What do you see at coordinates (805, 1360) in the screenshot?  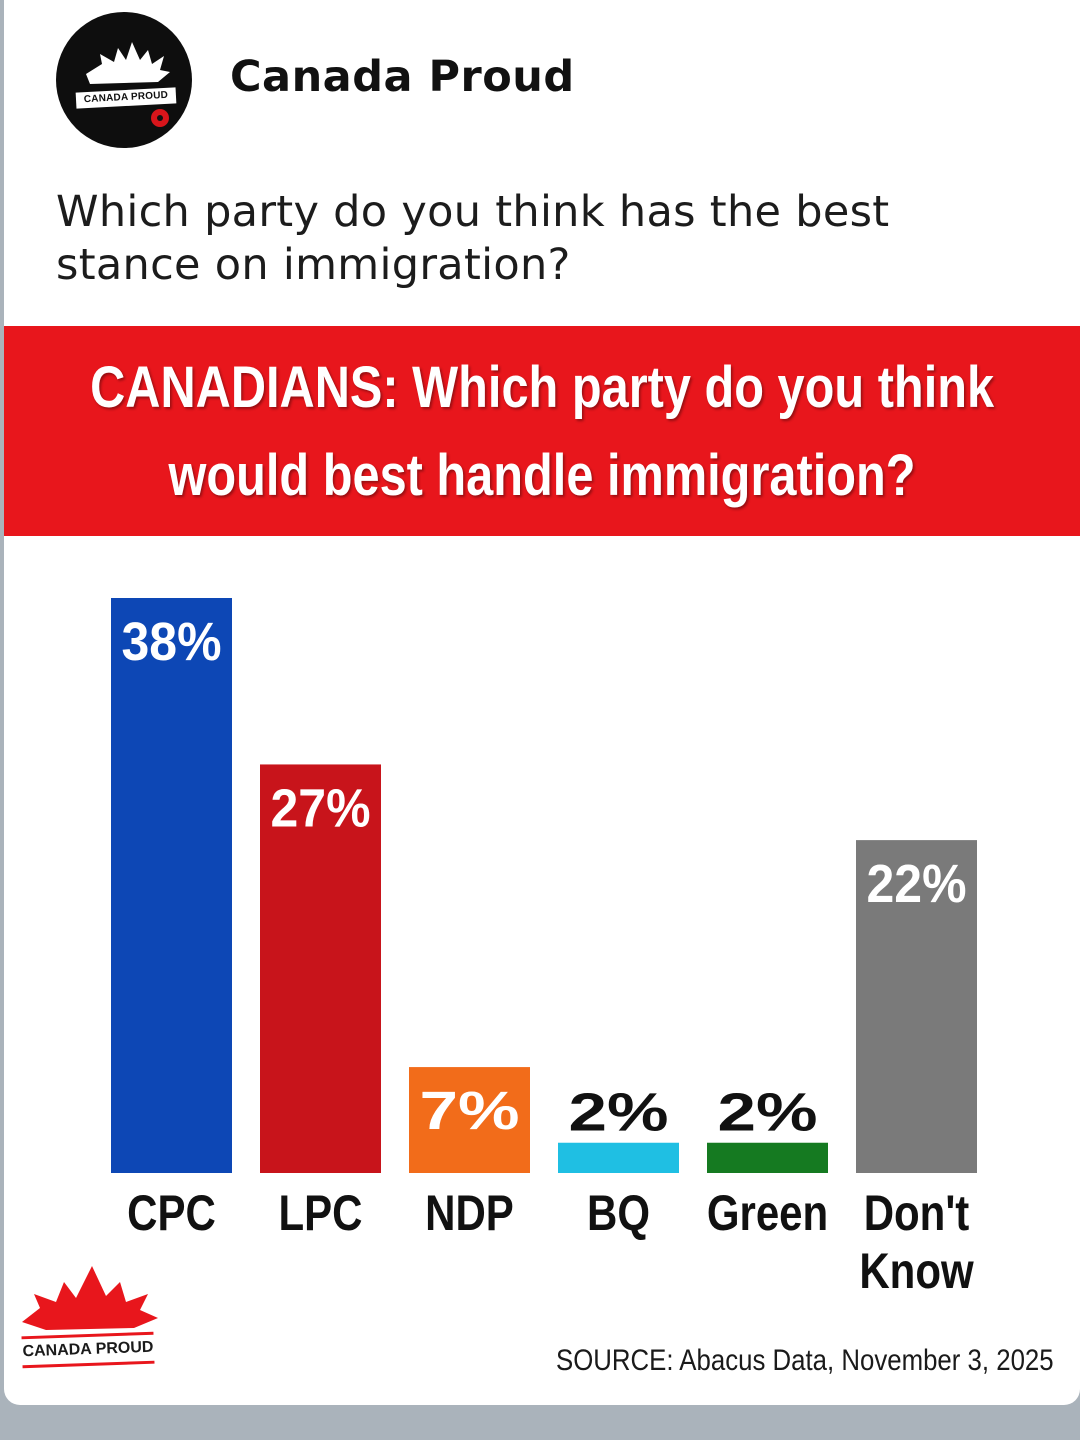 I see `source-note: SOURCE: Abacus Data, November 3, 2025` at bounding box center [805, 1360].